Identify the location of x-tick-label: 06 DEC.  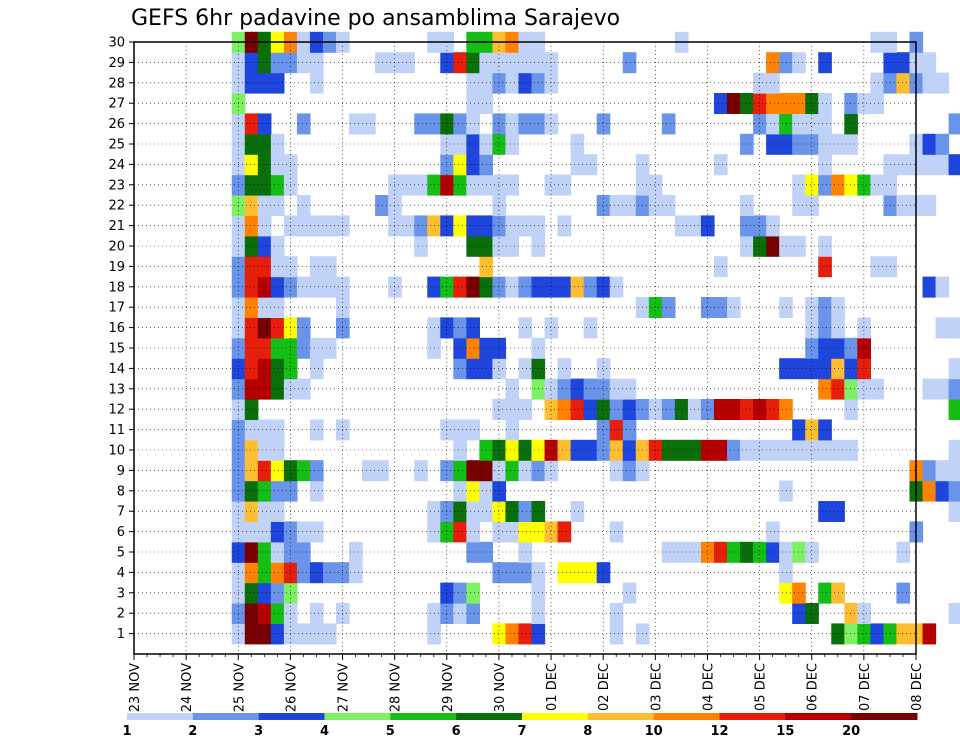
(813, 687).